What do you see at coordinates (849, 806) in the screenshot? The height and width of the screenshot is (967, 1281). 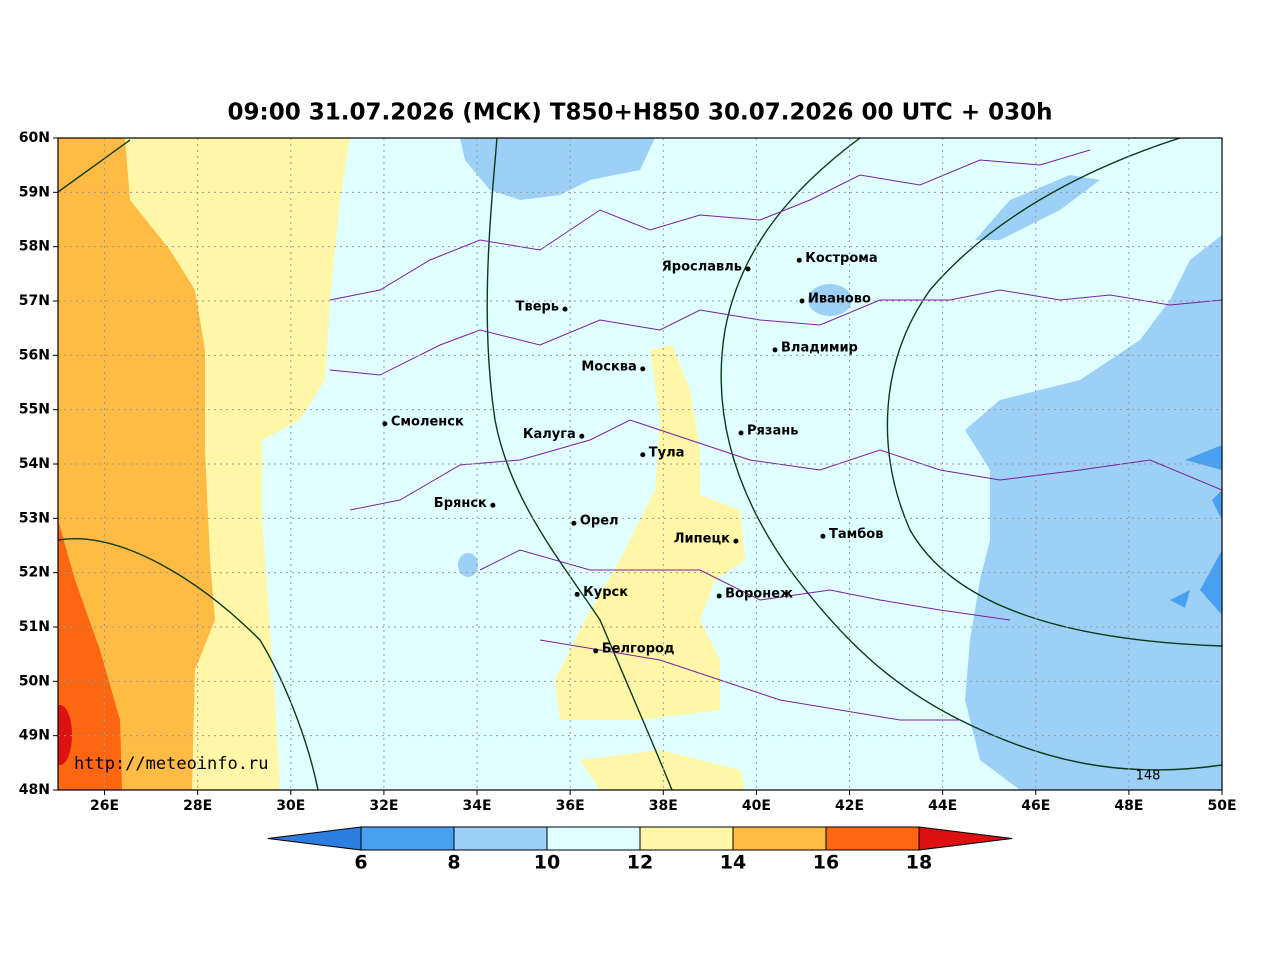 I see `x-tick-label: 42E` at bounding box center [849, 806].